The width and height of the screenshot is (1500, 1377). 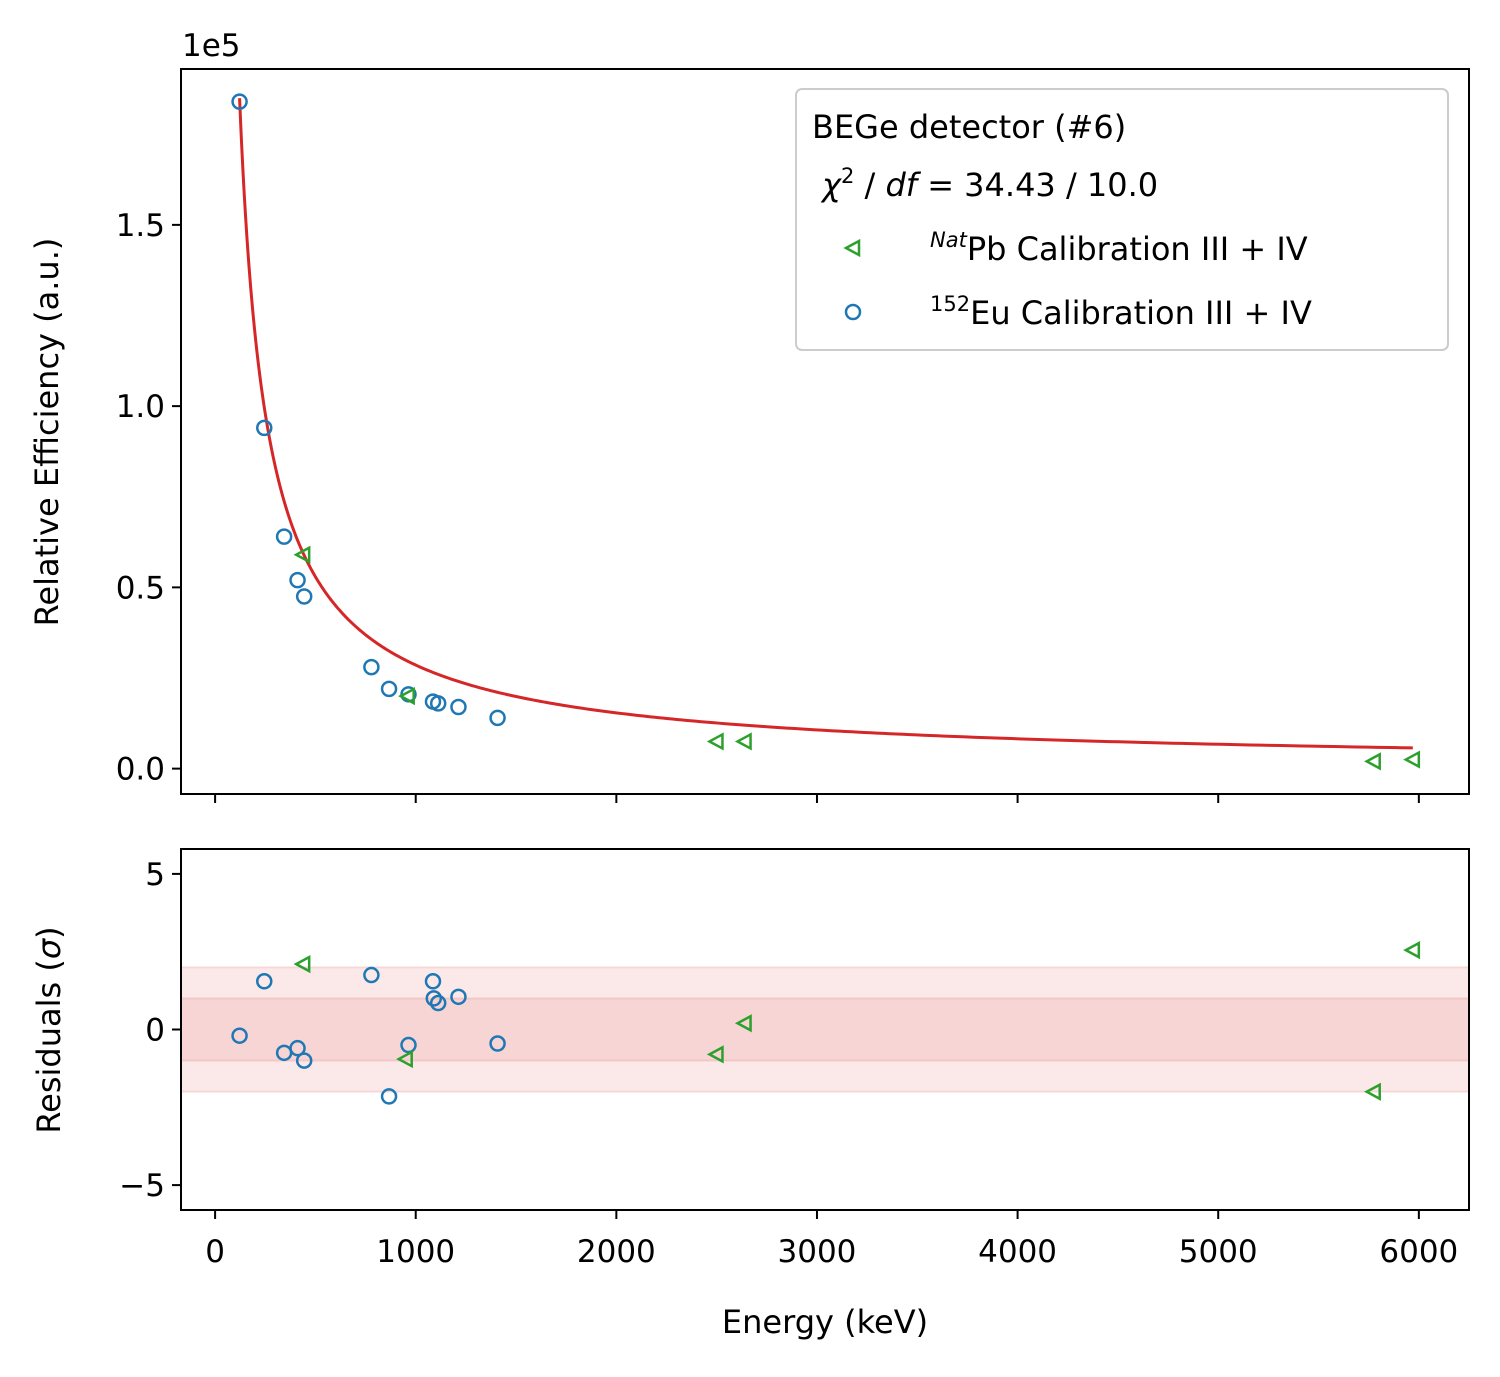 I want to click on legend-box, so click(x=1122, y=219).